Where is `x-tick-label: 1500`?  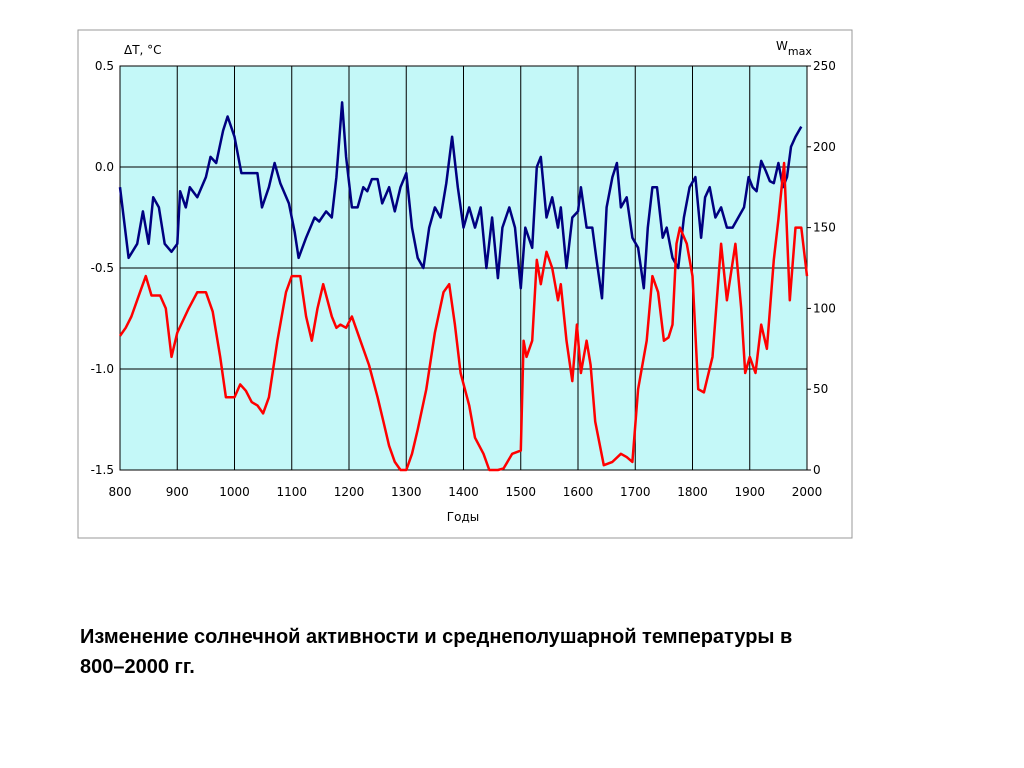
x-tick-label: 1500 is located at coordinates (520, 492).